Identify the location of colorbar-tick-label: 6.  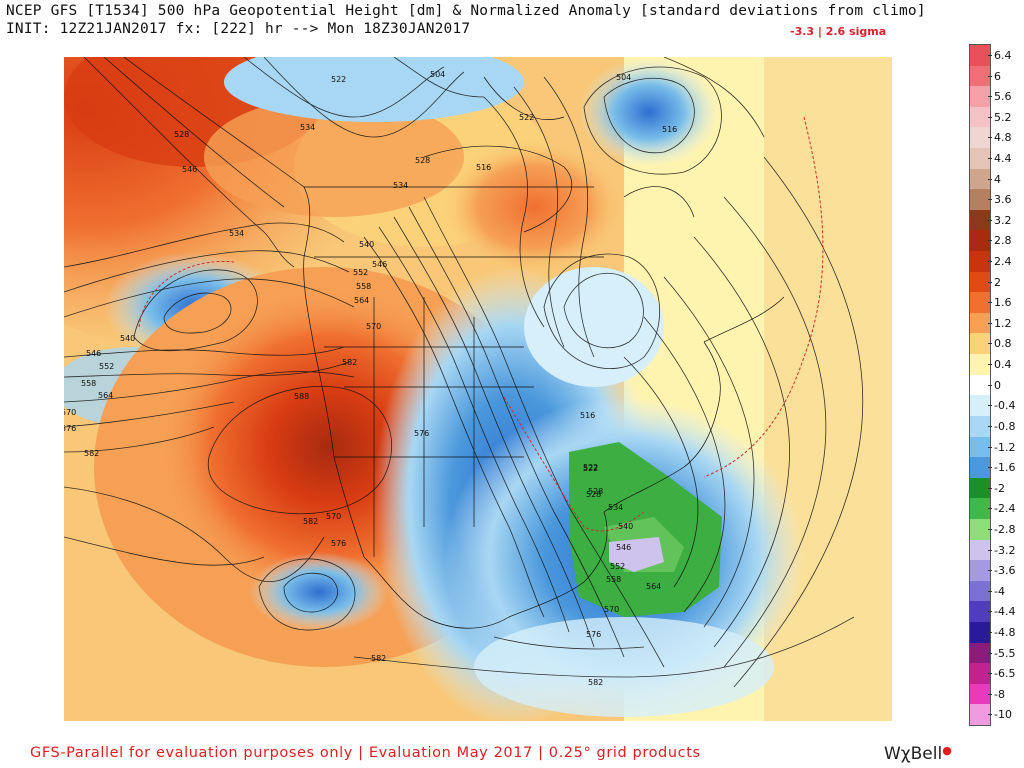
(994, 76).